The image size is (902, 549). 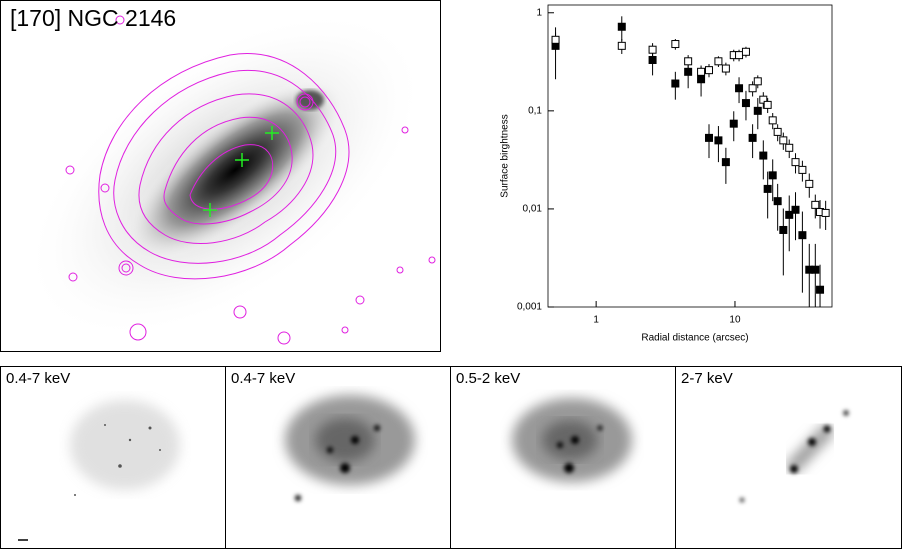 I want to click on x-tick-label: 10, so click(x=735, y=320).